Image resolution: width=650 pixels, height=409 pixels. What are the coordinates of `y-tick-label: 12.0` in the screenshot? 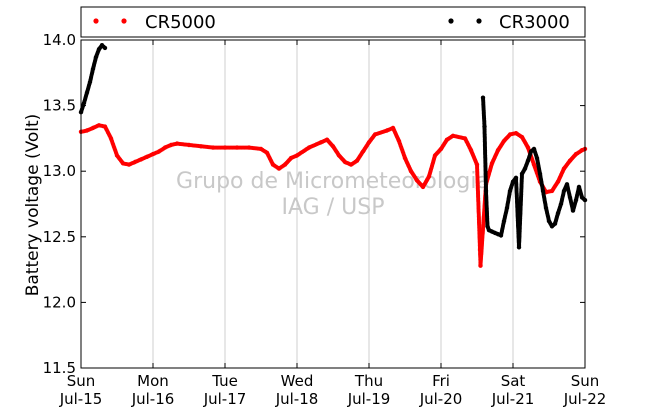 It's located at (59, 302).